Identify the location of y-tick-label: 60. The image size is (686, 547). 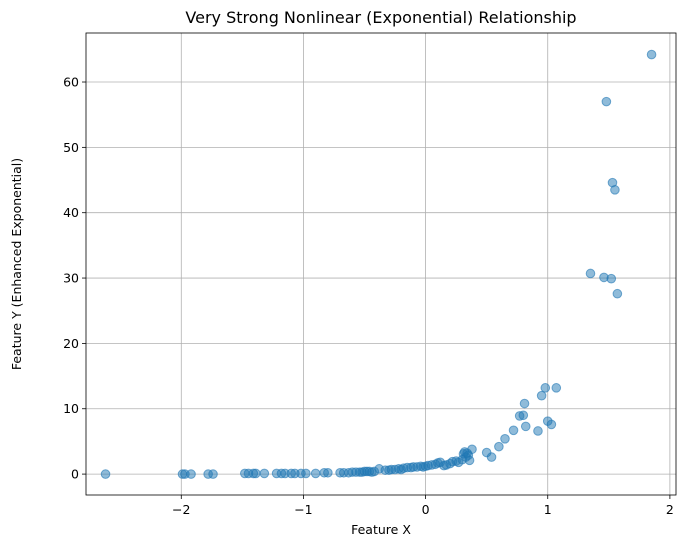
(71, 82).